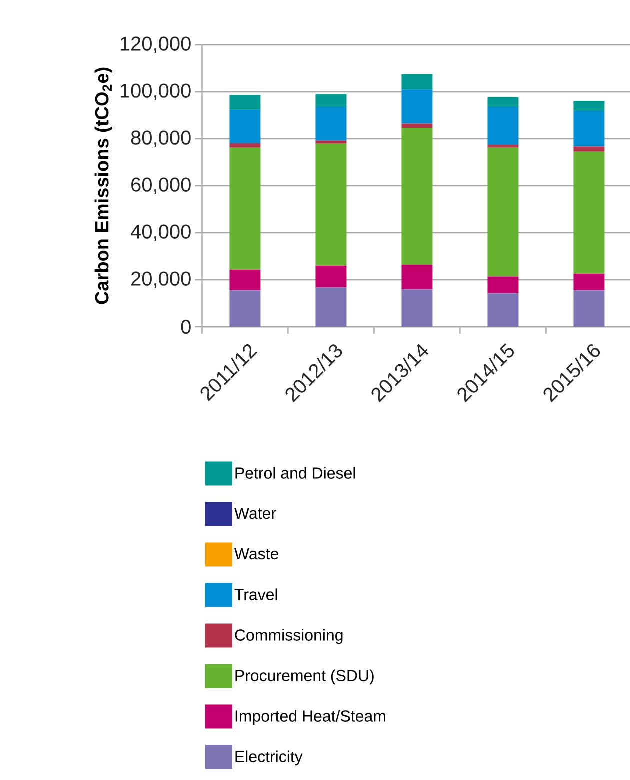 The height and width of the screenshot is (780, 630). I want to click on y-tick-label: 100,000, so click(155, 92).